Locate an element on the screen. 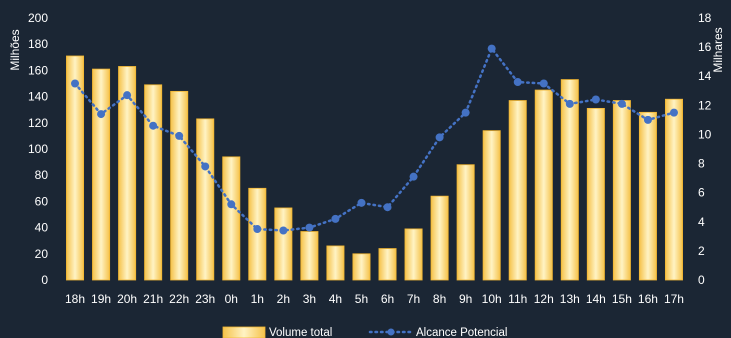 Image resolution: width=731 pixels, height=338 pixels. x-tick-label: 22h is located at coordinates (179, 299).